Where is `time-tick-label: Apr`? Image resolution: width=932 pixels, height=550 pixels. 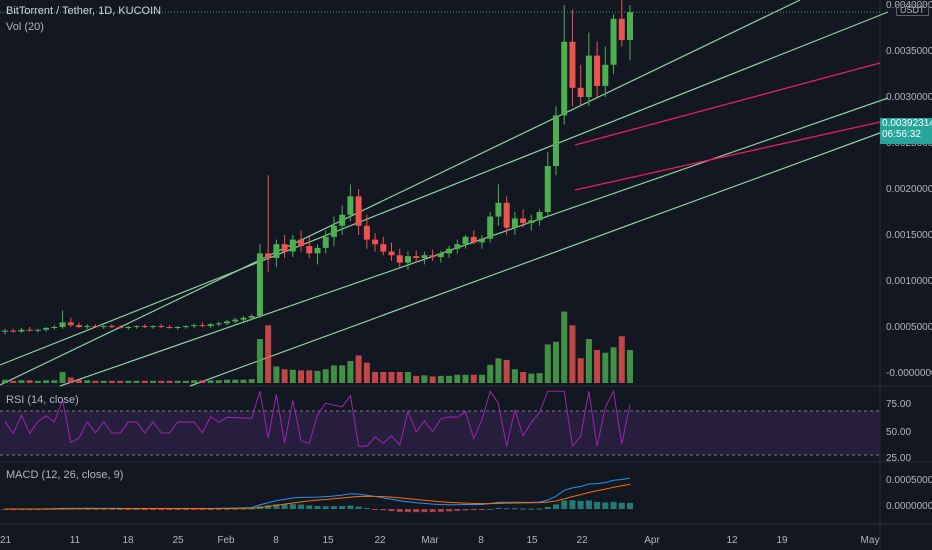 time-tick-label: Apr is located at coordinates (652, 540).